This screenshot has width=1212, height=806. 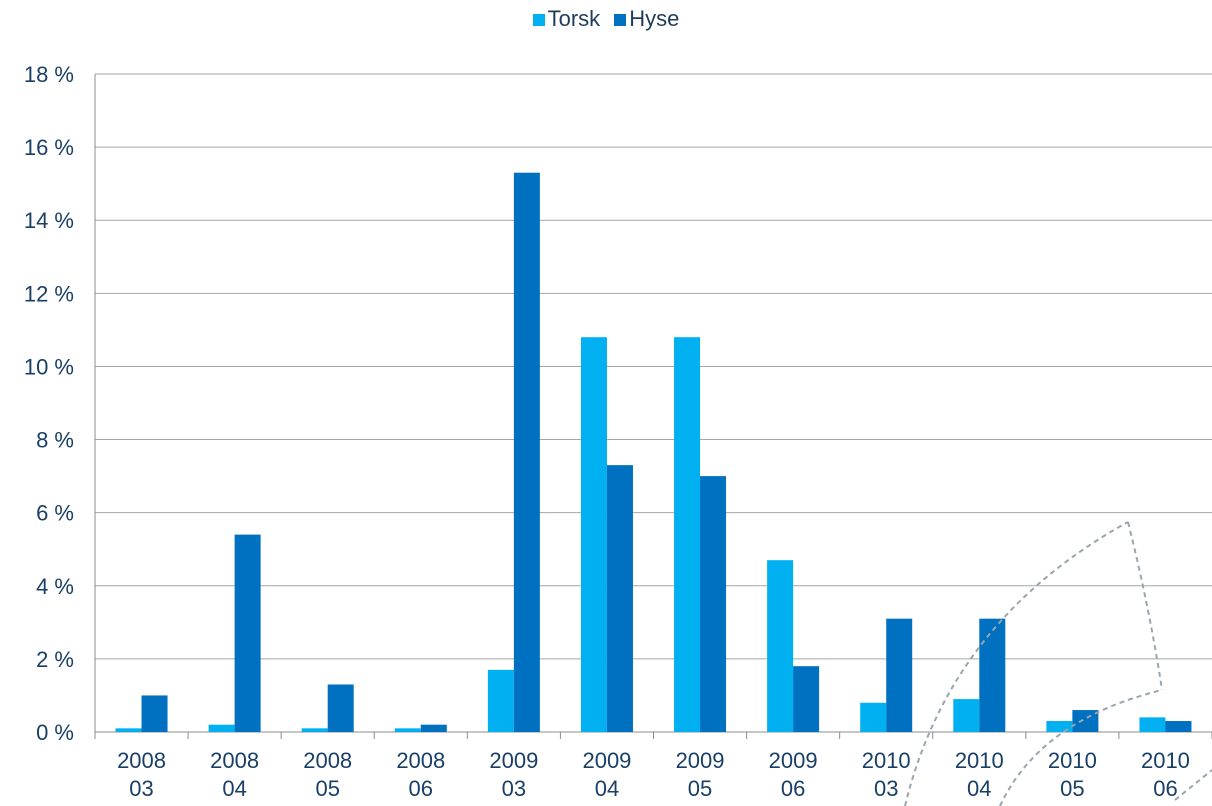 What do you see at coordinates (620, 20) in the screenshot?
I see `legend-swatch-hyse` at bounding box center [620, 20].